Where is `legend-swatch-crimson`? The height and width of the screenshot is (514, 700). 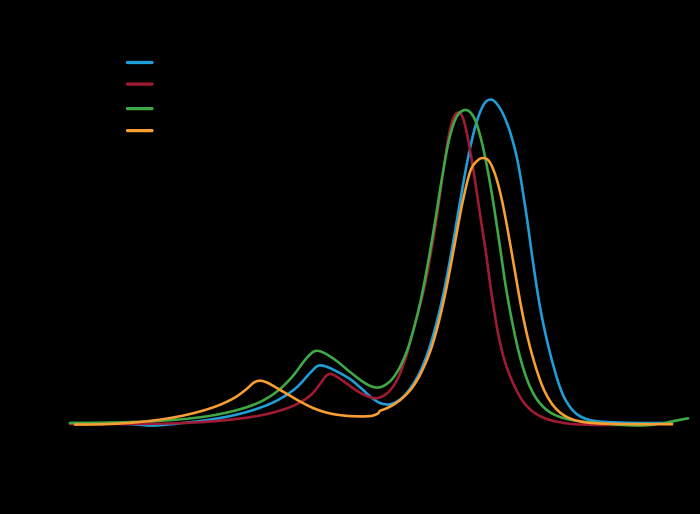
legend-swatch-crimson is located at coordinates (140, 84).